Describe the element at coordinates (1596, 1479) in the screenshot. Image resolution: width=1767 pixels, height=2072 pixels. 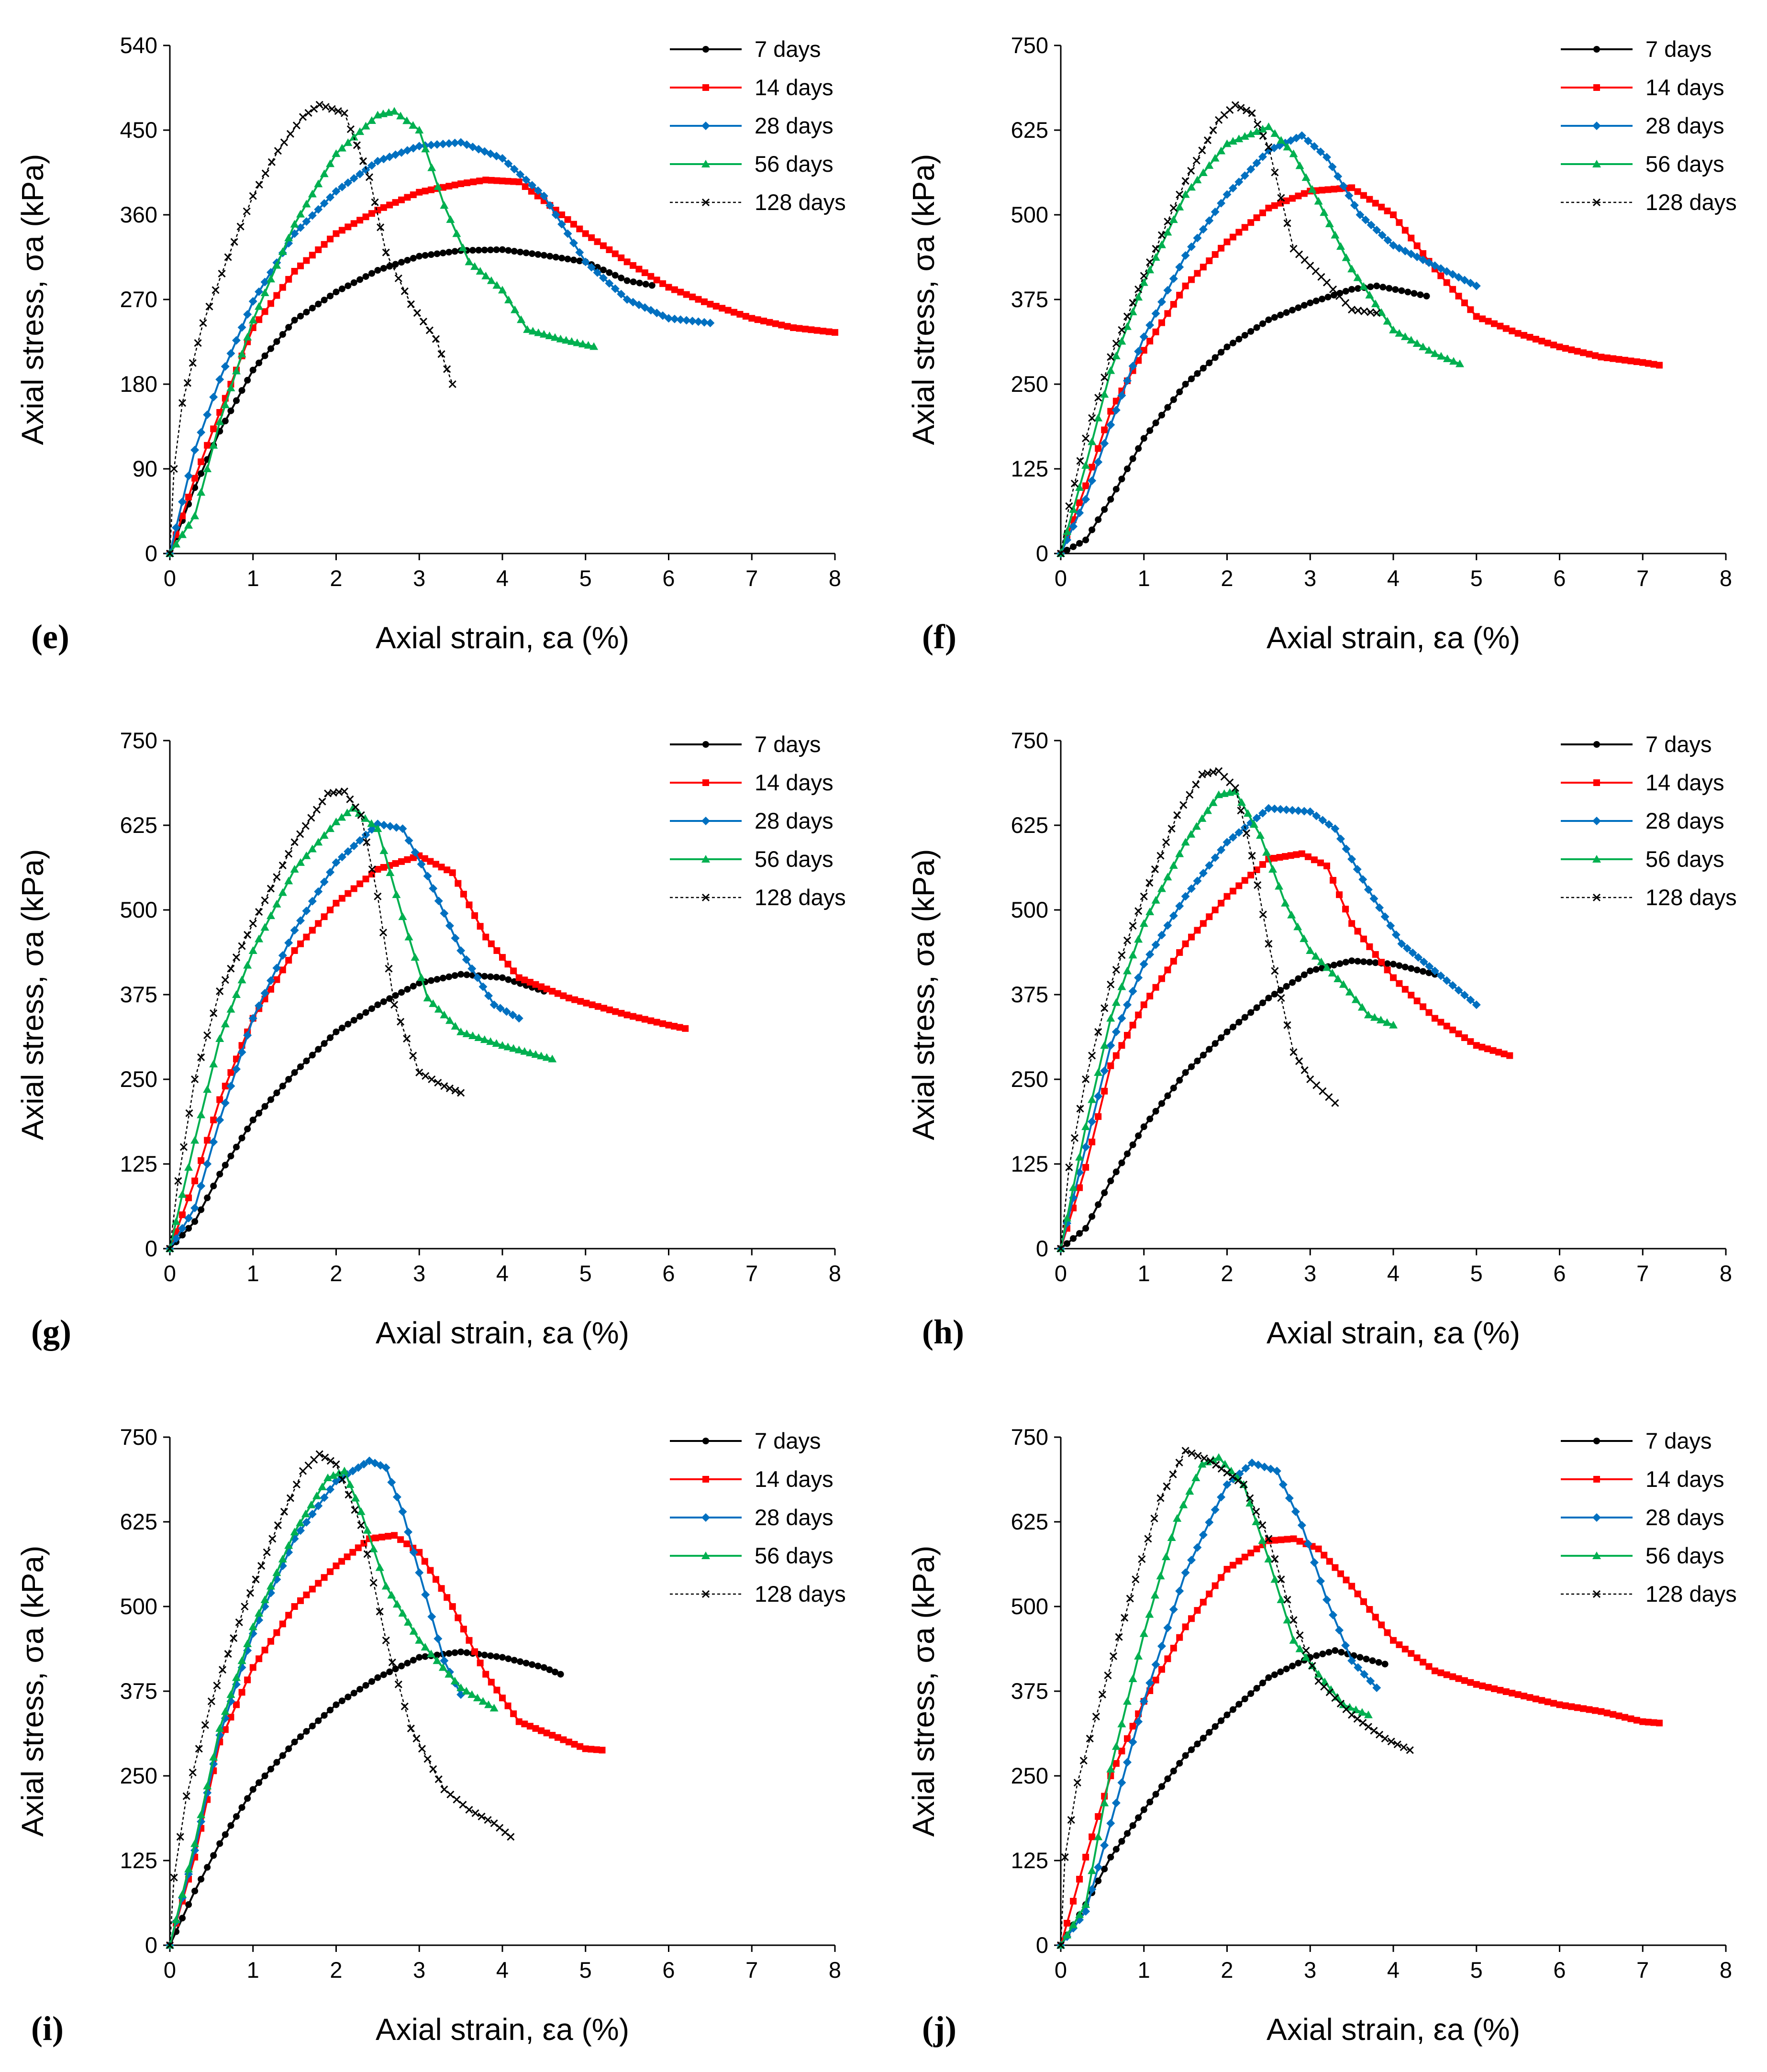
I see `legend-marker` at that location.